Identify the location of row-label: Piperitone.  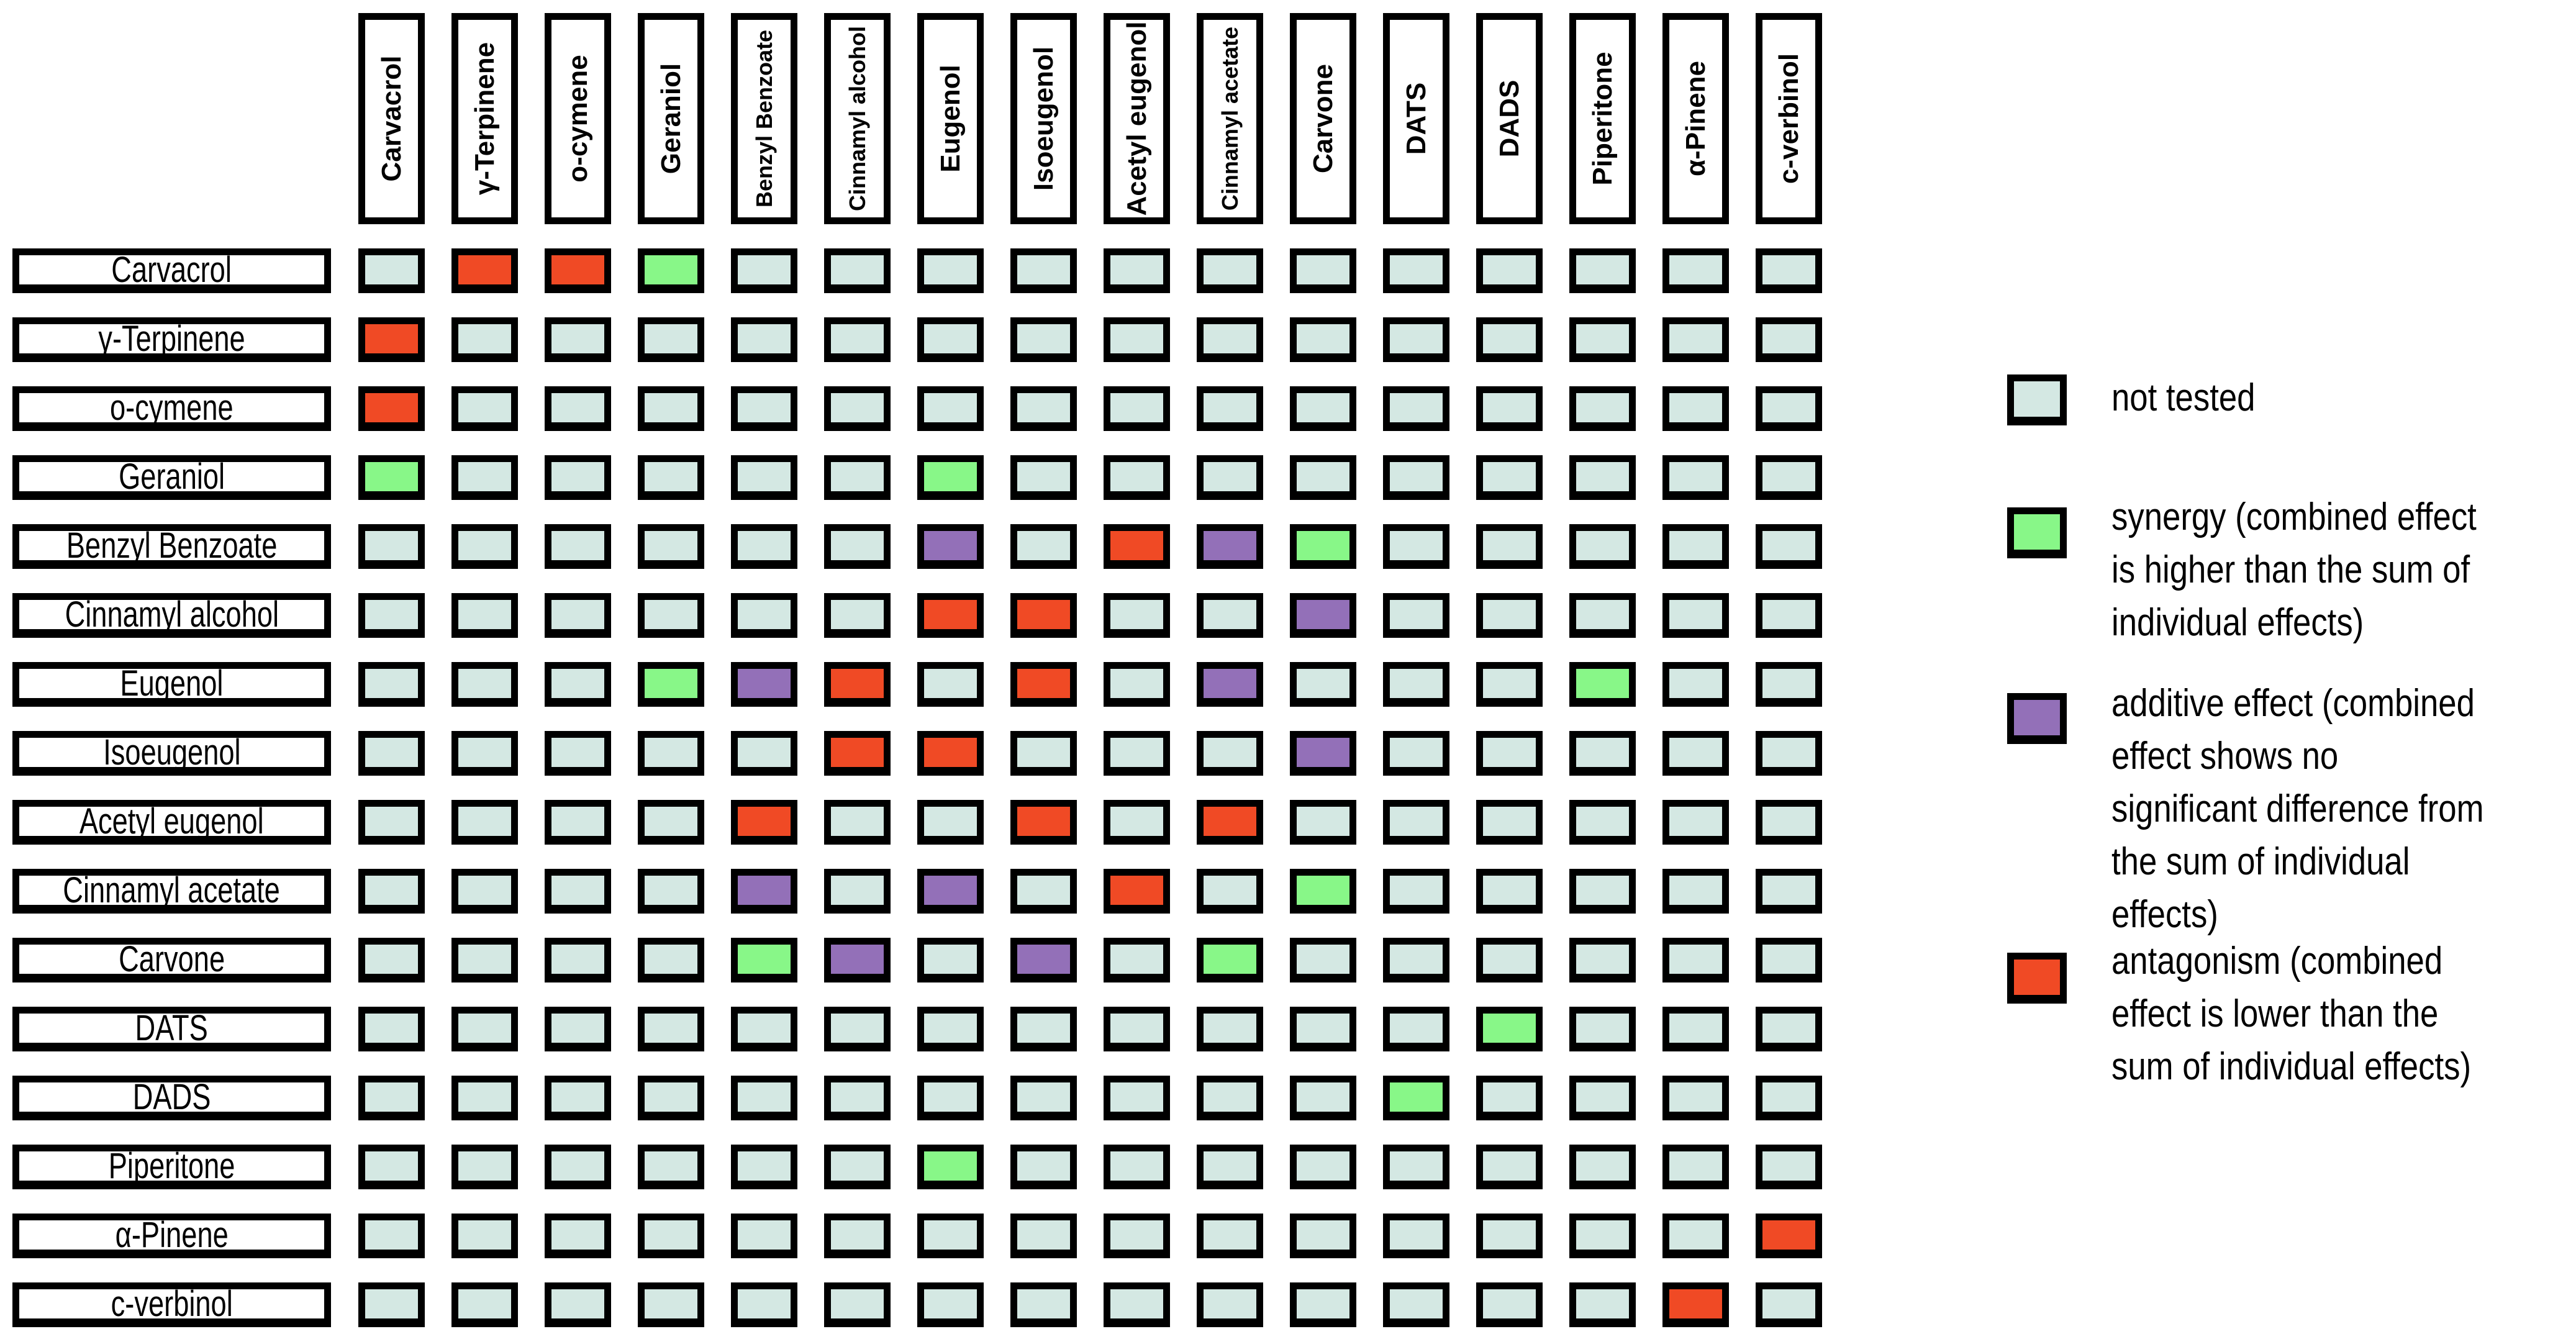
(171, 1166).